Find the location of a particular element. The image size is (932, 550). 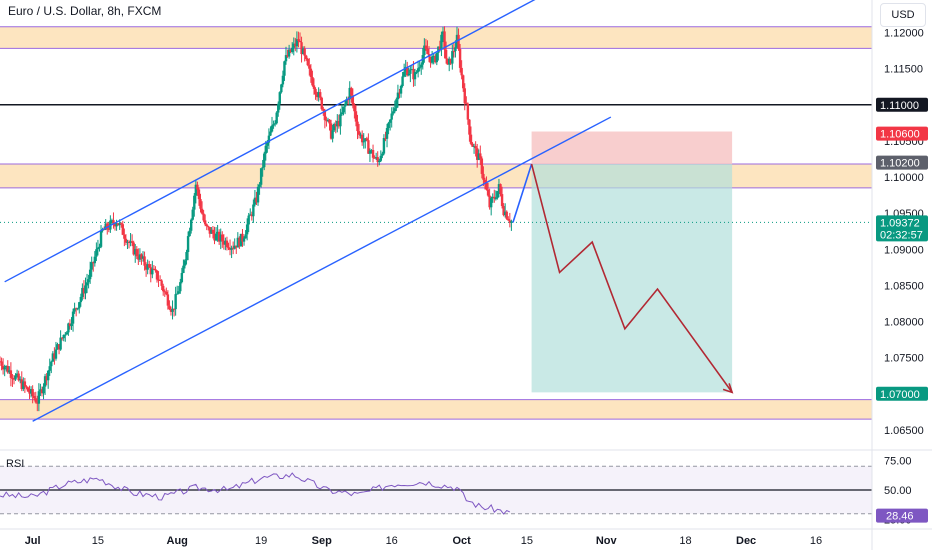

price-label-badge is located at coordinates (902, 162).